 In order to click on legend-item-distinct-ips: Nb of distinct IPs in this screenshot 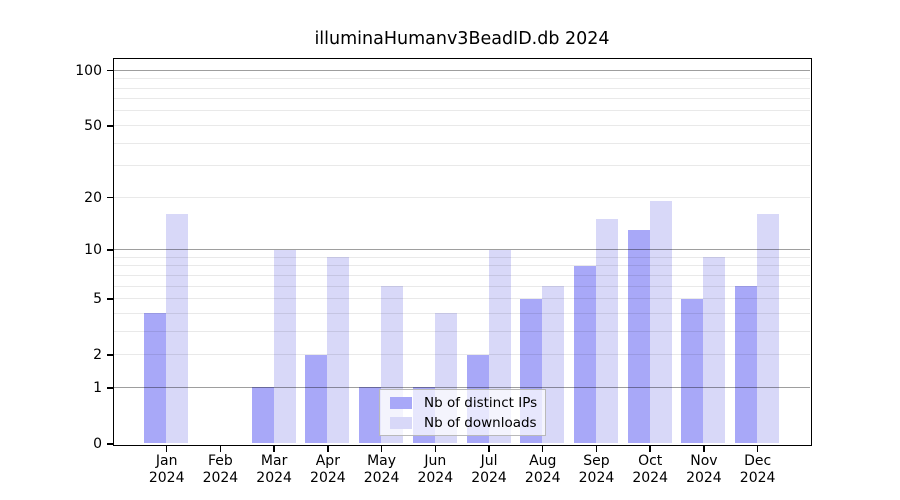, I will do `click(467, 403)`.